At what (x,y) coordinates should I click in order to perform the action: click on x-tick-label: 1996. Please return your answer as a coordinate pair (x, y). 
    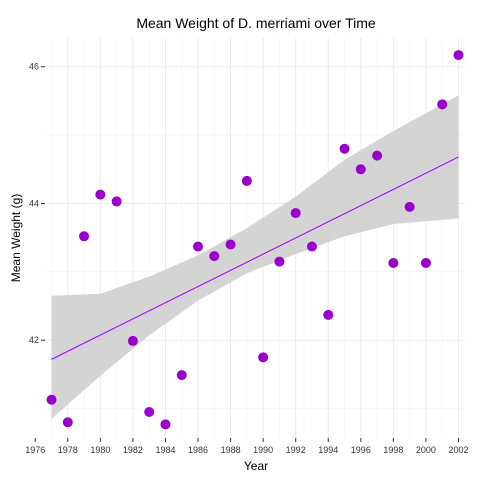
    Looking at the image, I should click on (361, 450).